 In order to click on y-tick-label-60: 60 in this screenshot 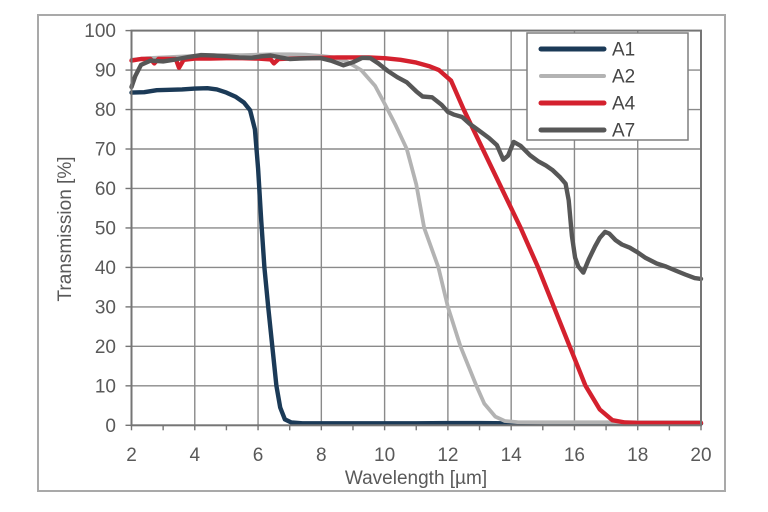, I will do `click(105, 189)`.